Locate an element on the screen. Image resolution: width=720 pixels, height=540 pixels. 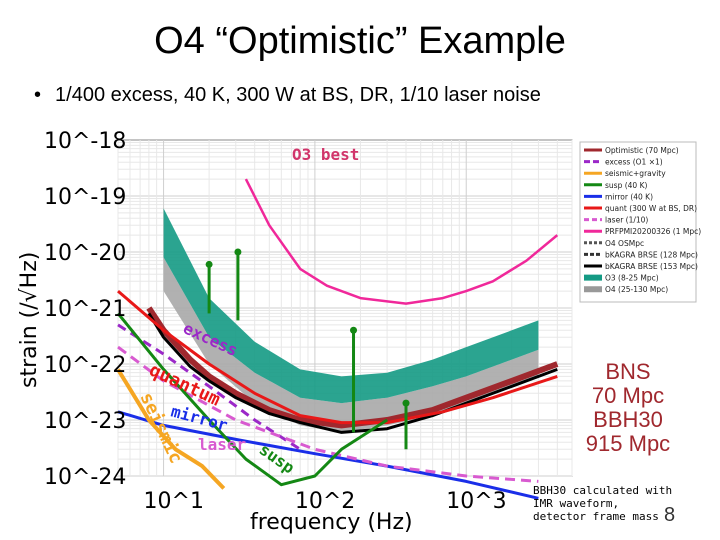
legend-entry: quant (300 W at BS, DR) is located at coordinates (651, 208).